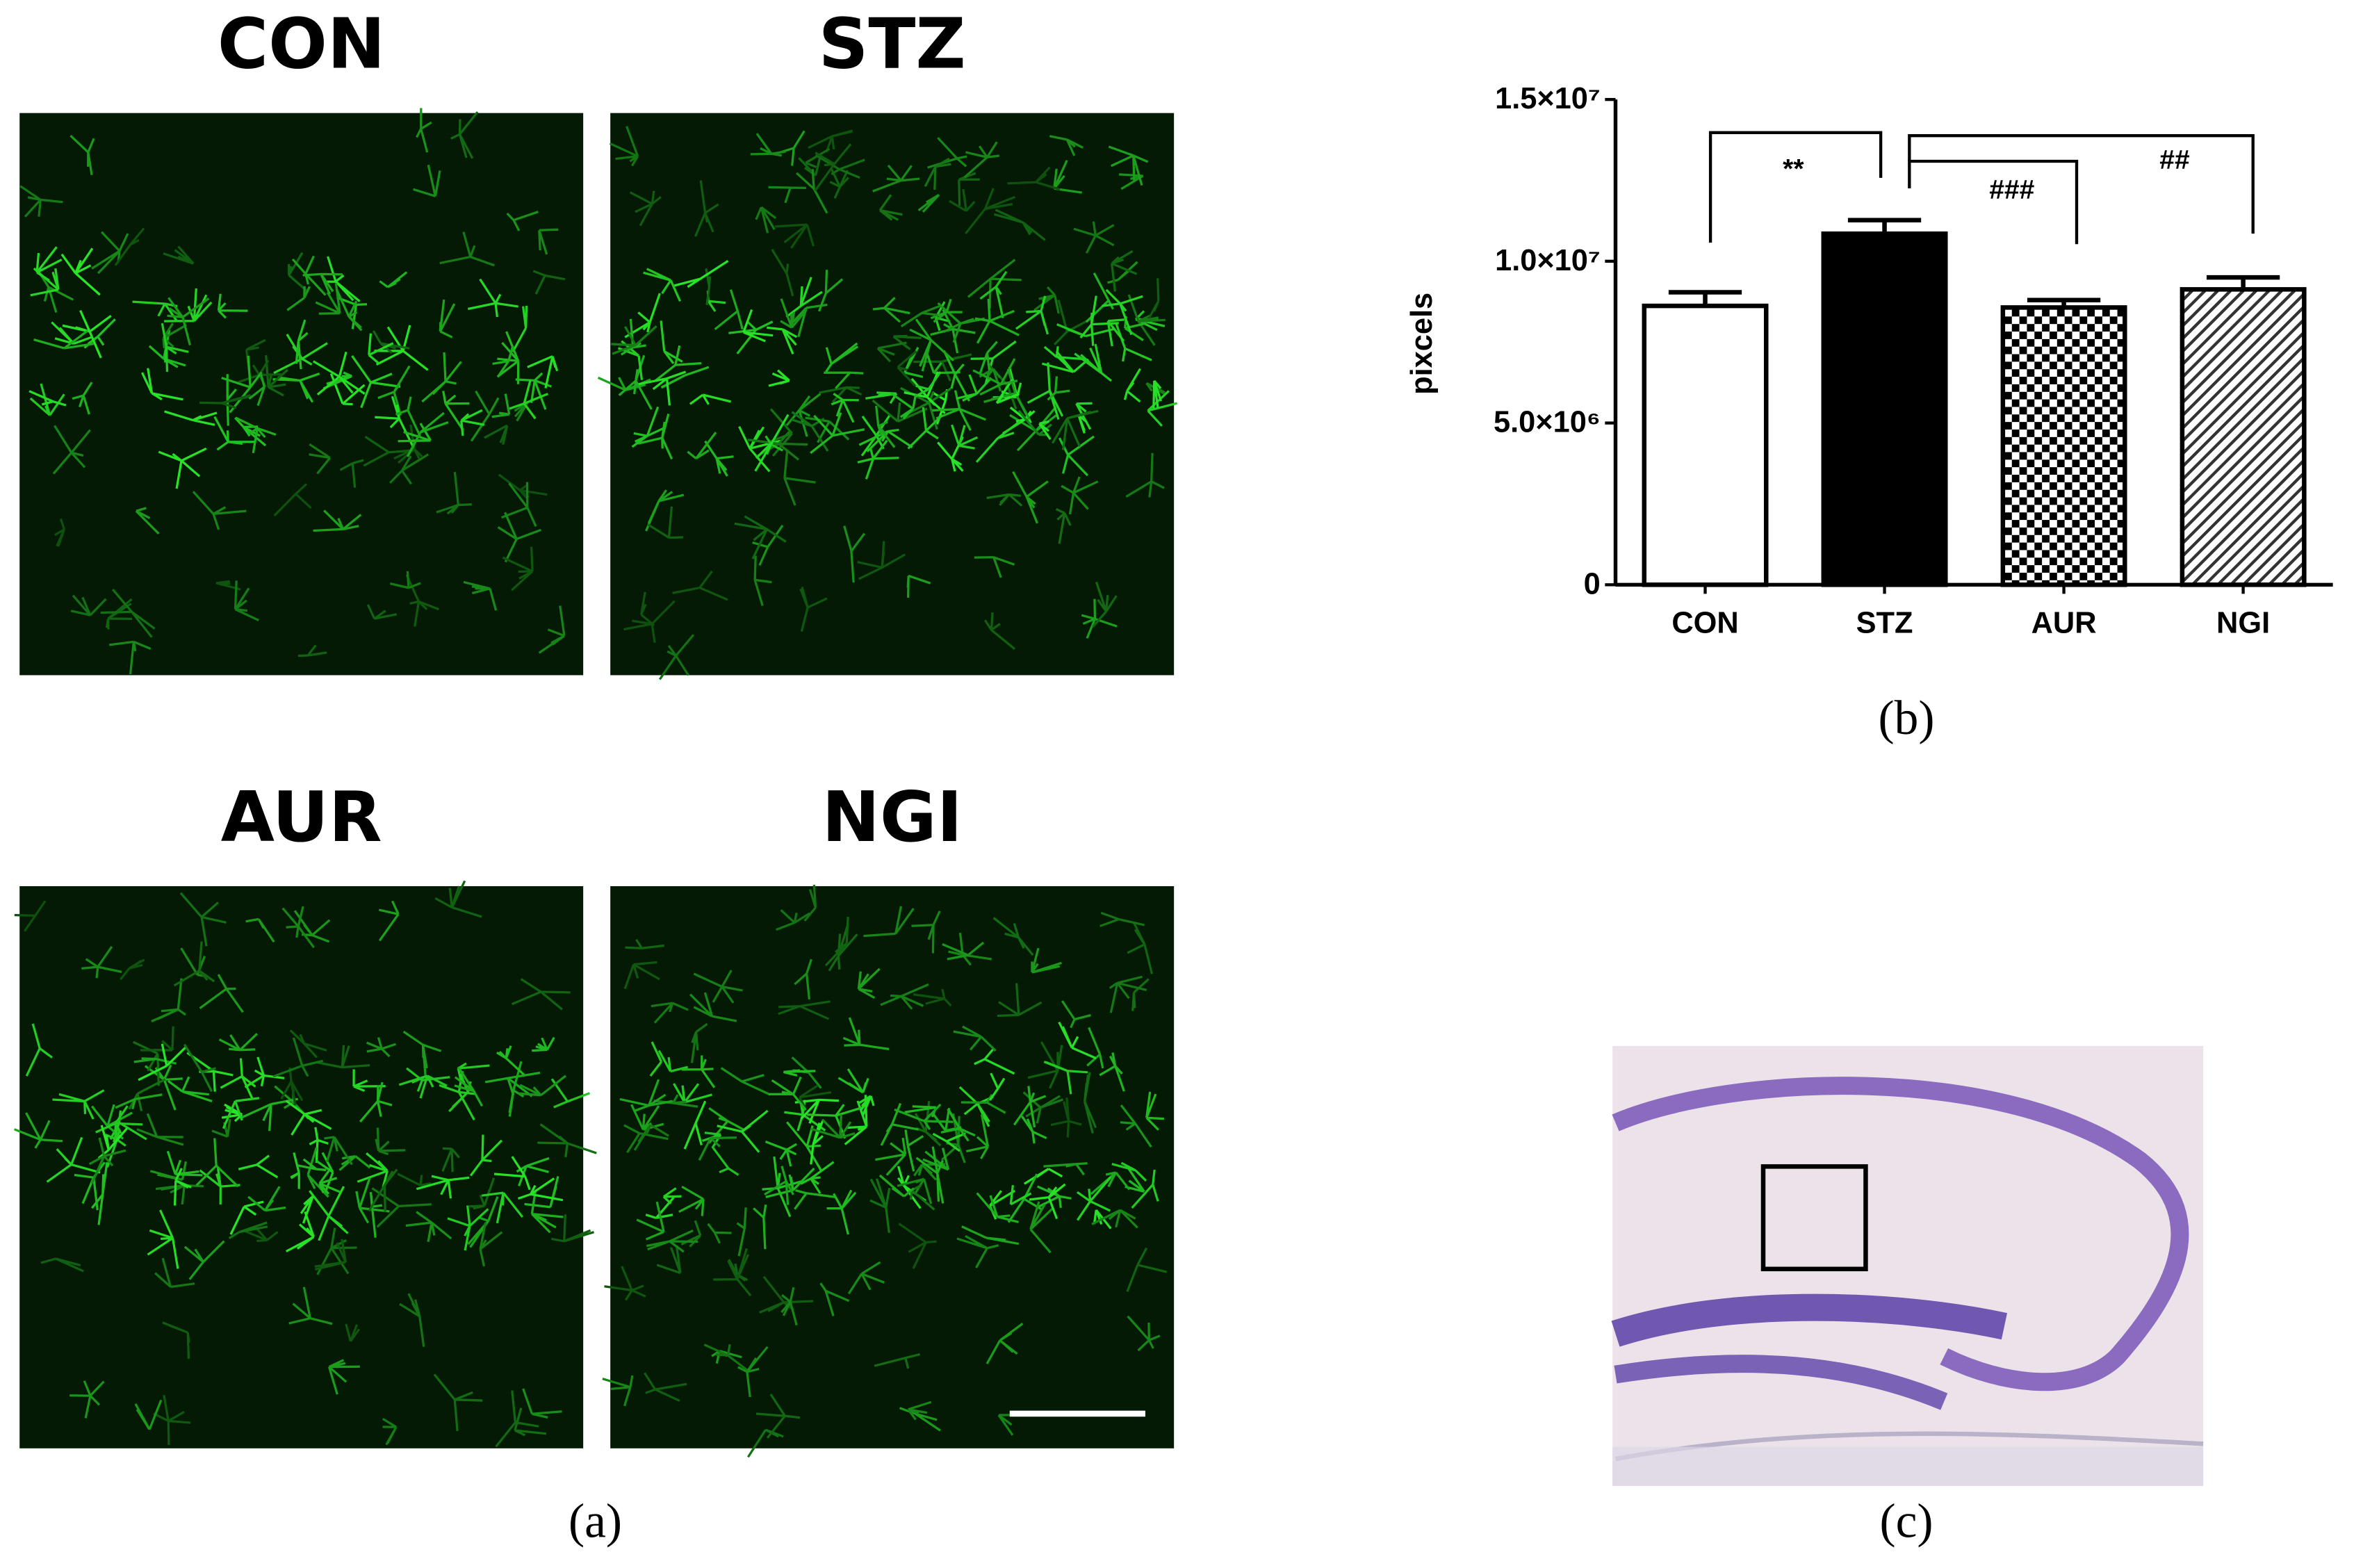 This screenshot has width=2363, height=1568. I want to click on y-axis-label: pixcels, so click(1422, 344).